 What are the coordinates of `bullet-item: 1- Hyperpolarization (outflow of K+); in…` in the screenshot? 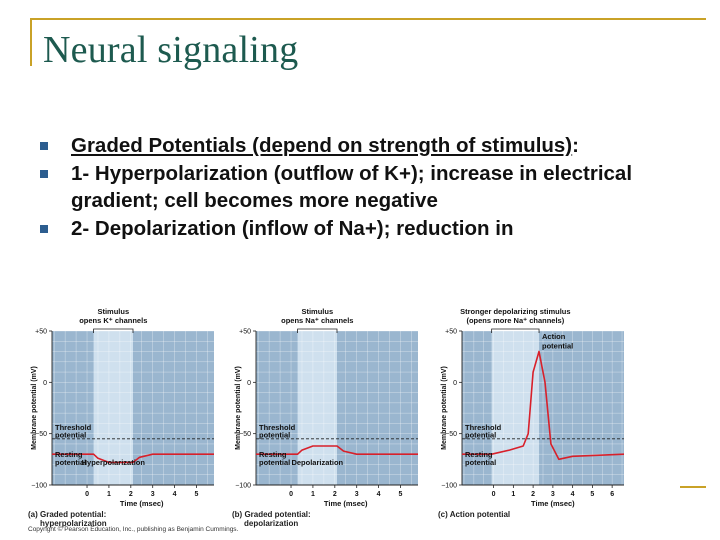 It's located at (365, 187).